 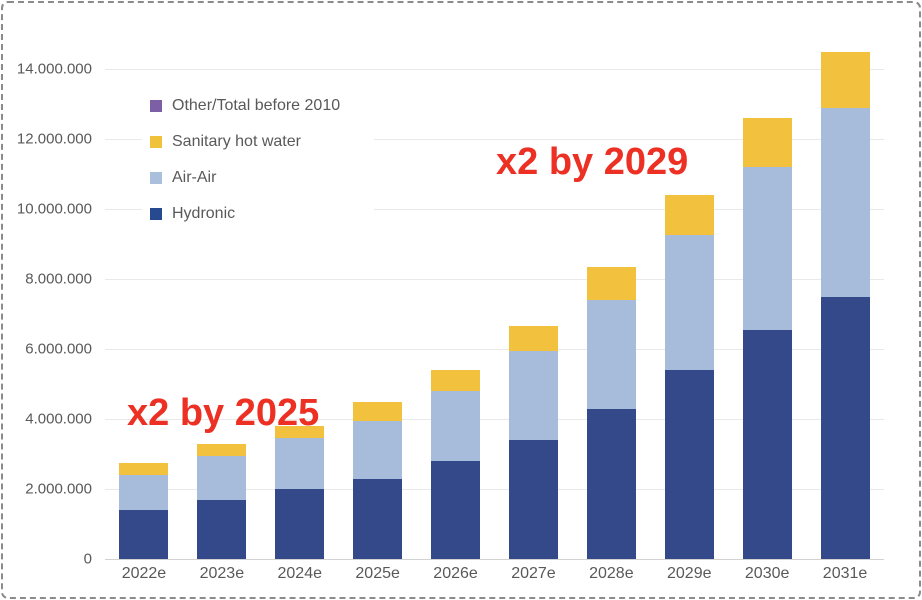 What do you see at coordinates (58, 419) in the screenshot?
I see `y-axis-tick-label: 4.000.000` at bounding box center [58, 419].